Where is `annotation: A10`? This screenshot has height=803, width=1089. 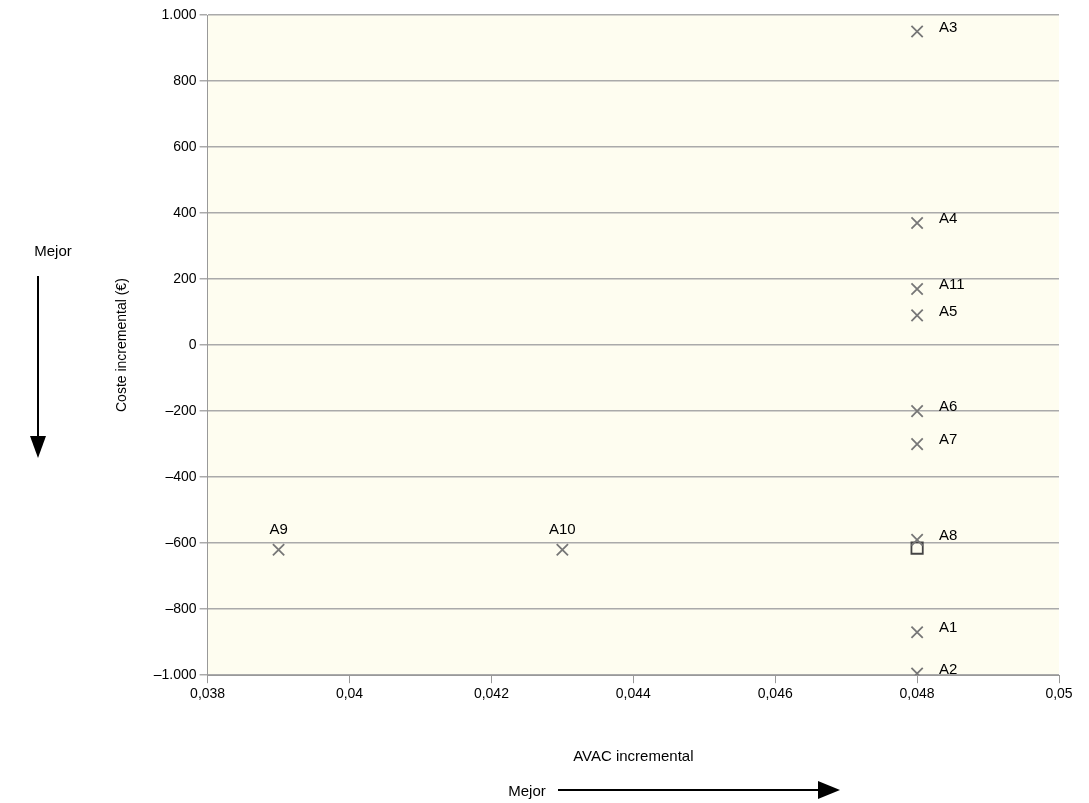 annotation: A10 is located at coordinates (562, 529).